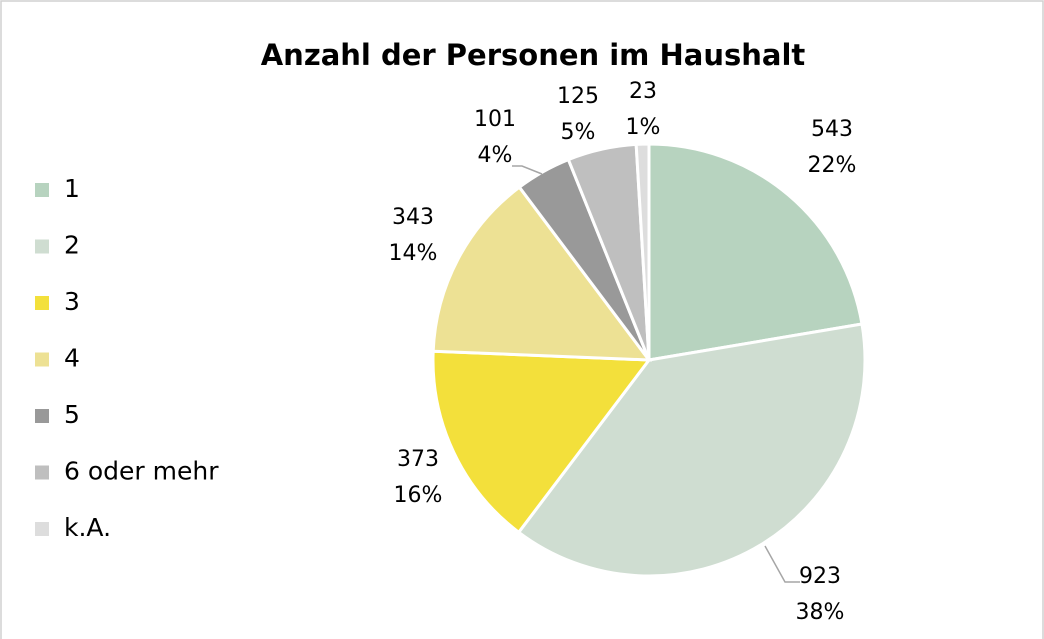 This screenshot has height=639, width=1044. What do you see at coordinates (413, 217) in the screenshot?
I see `data-label: 343` at bounding box center [413, 217].